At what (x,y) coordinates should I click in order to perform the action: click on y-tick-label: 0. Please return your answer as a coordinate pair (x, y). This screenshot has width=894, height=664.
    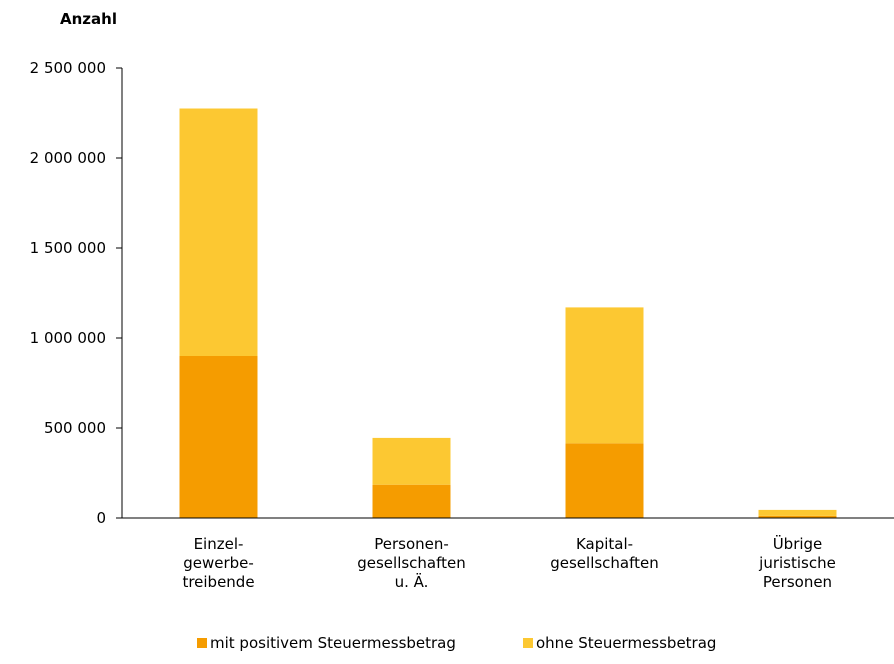
    Looking at the image, I should click on (101, 518).